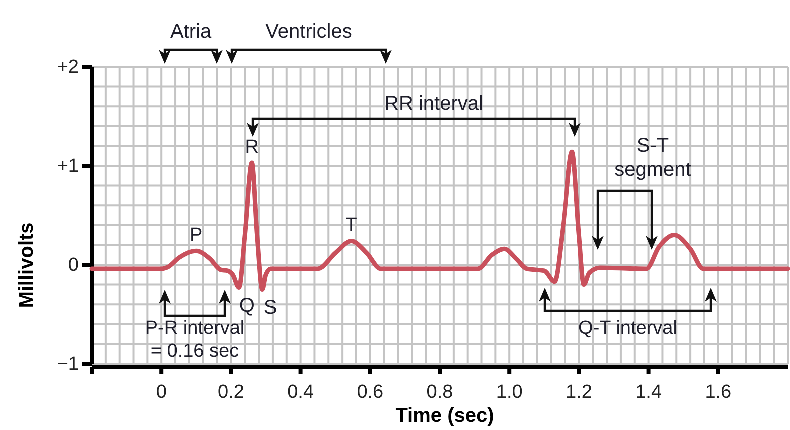  Describe the element at coordinates (718, 392) in the screenshot. I see `x-tick-label: 1.6` at that location.